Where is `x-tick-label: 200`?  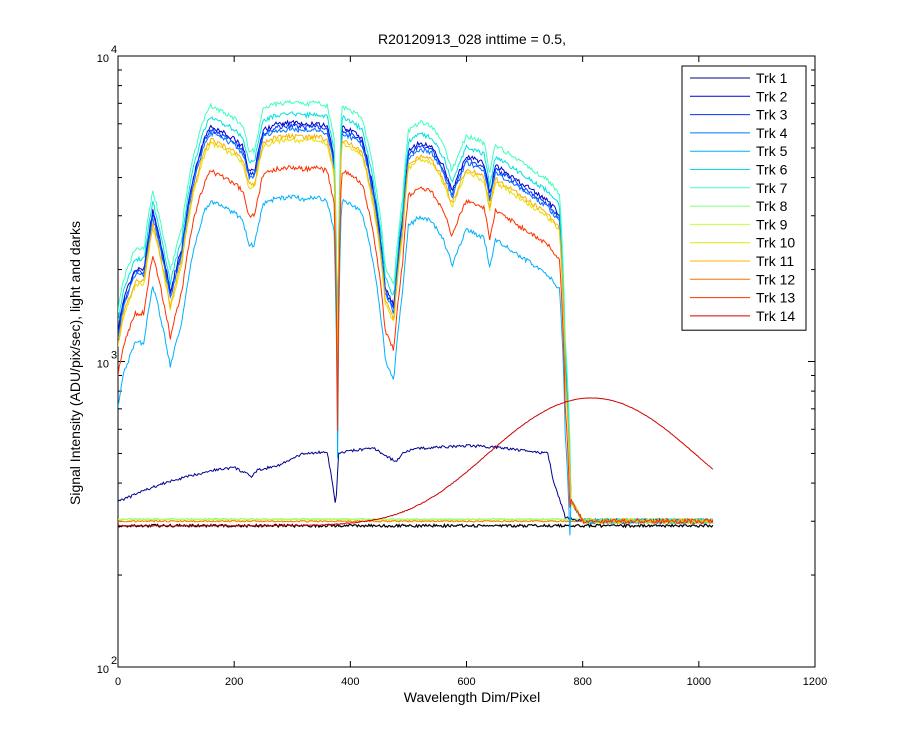 x-tick-label: 200 is located at coordinates (234, 682).